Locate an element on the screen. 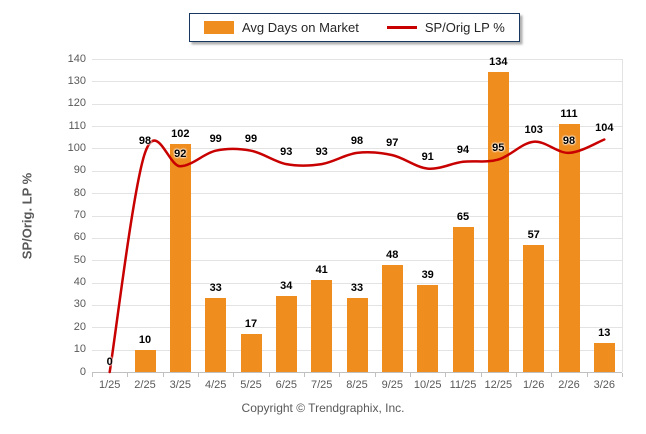 Image resolution: width=646 pixels, height=434 pixels. x-tick-label: 11/25 is located at coordinates (463, 385).